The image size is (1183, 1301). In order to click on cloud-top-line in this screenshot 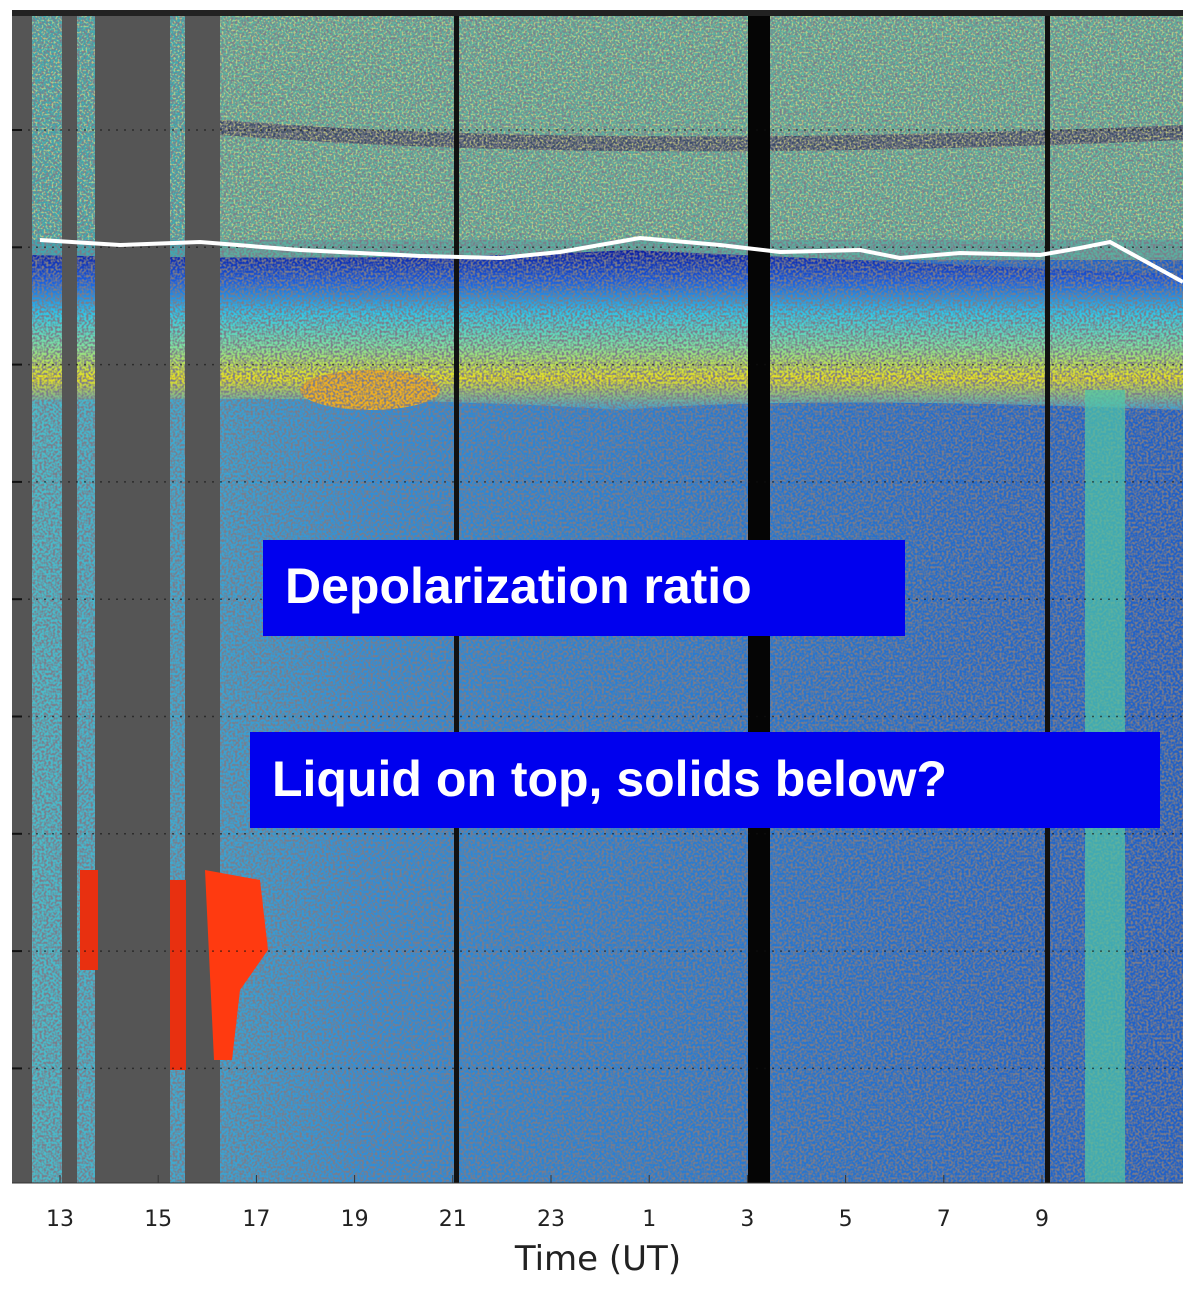, I will do `click(611, 259)`.